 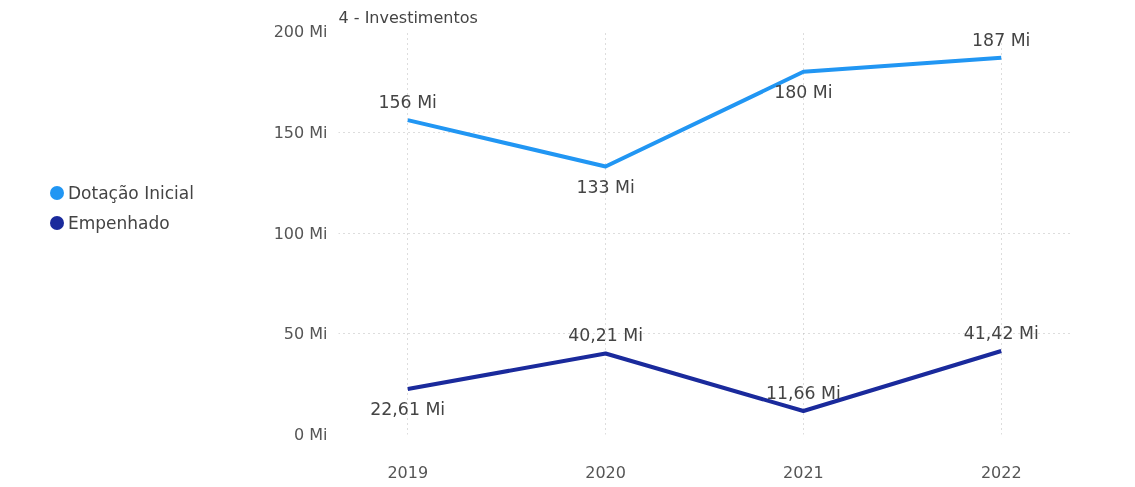 I want to click on x-tick-label: 2022, so click(x=1001, y=472).